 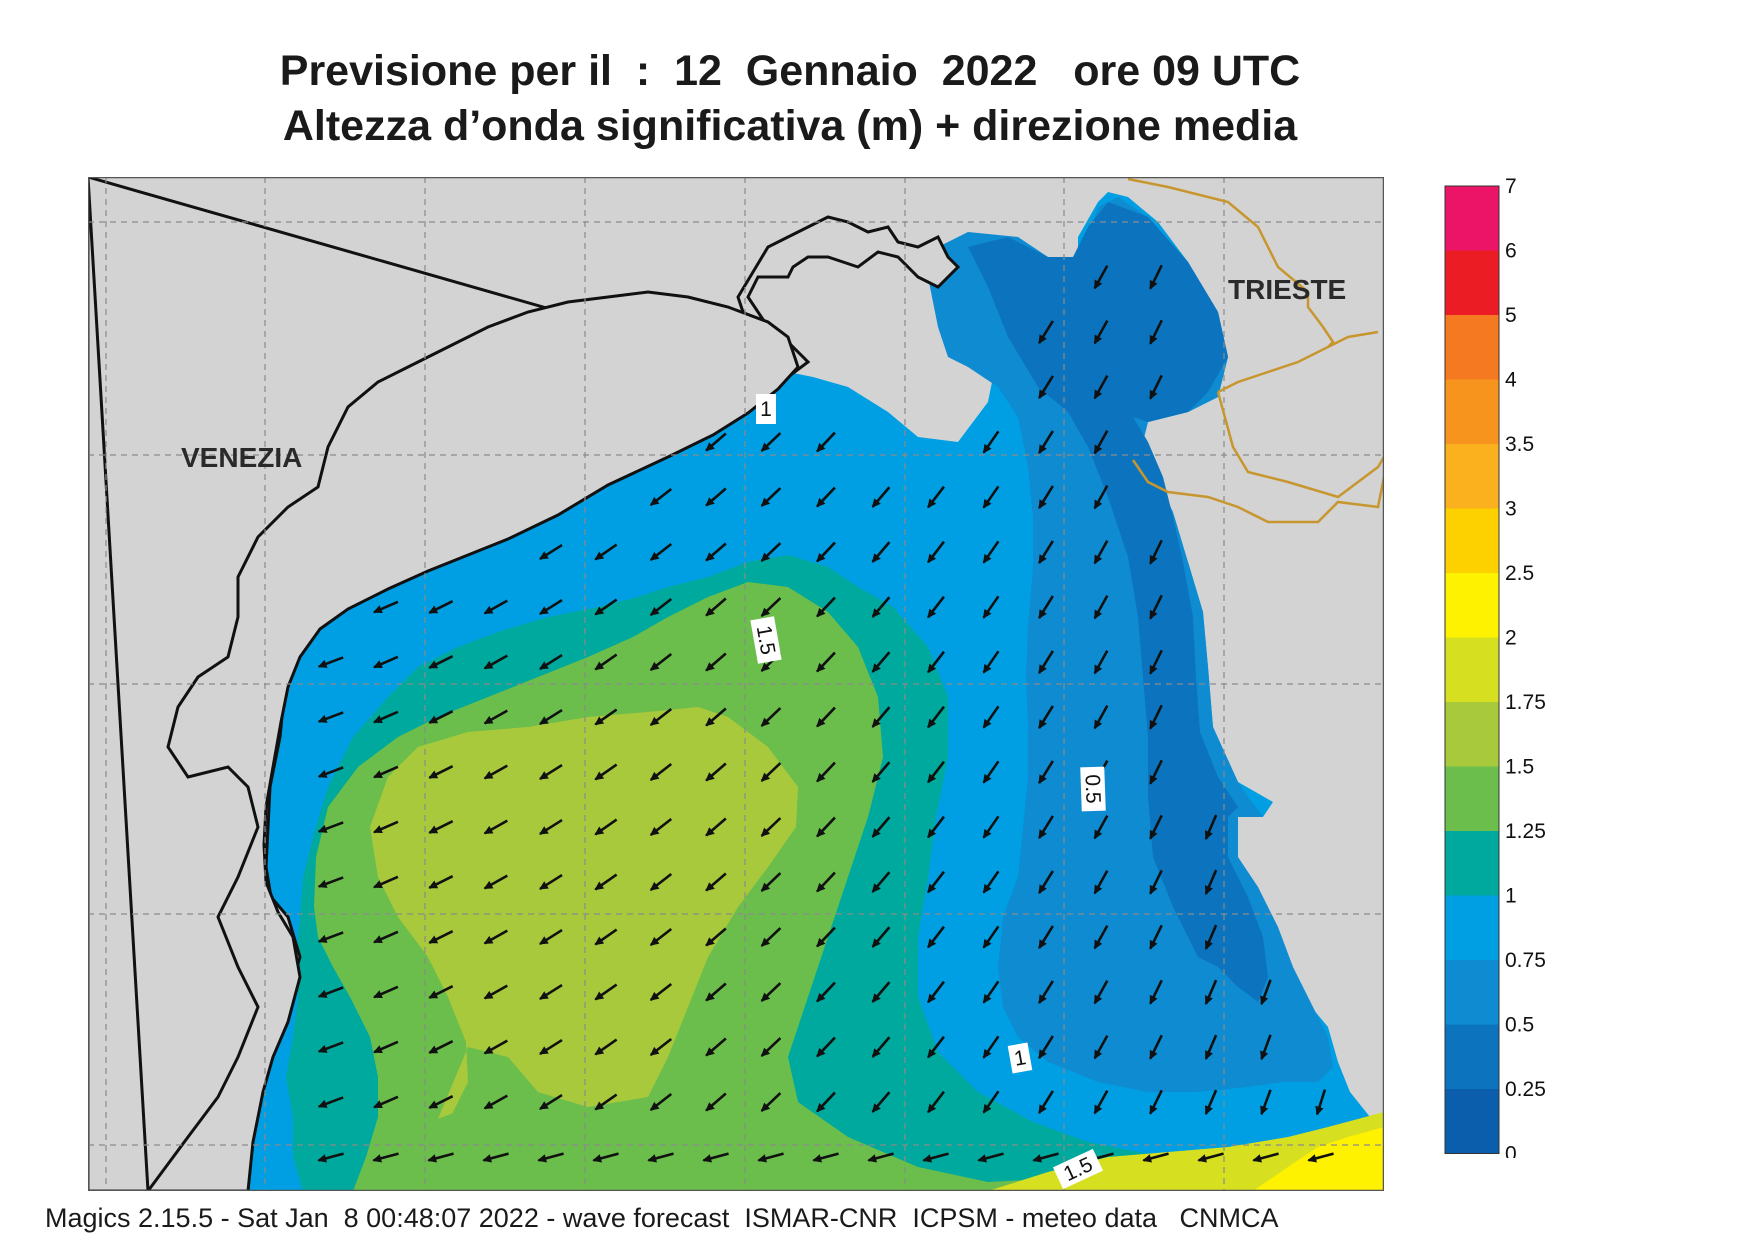 What do you see at coordinates (1511, 1151) in the screenshot?
I see `legend-tick-label: 0` at bounding box center [1511, 1151].